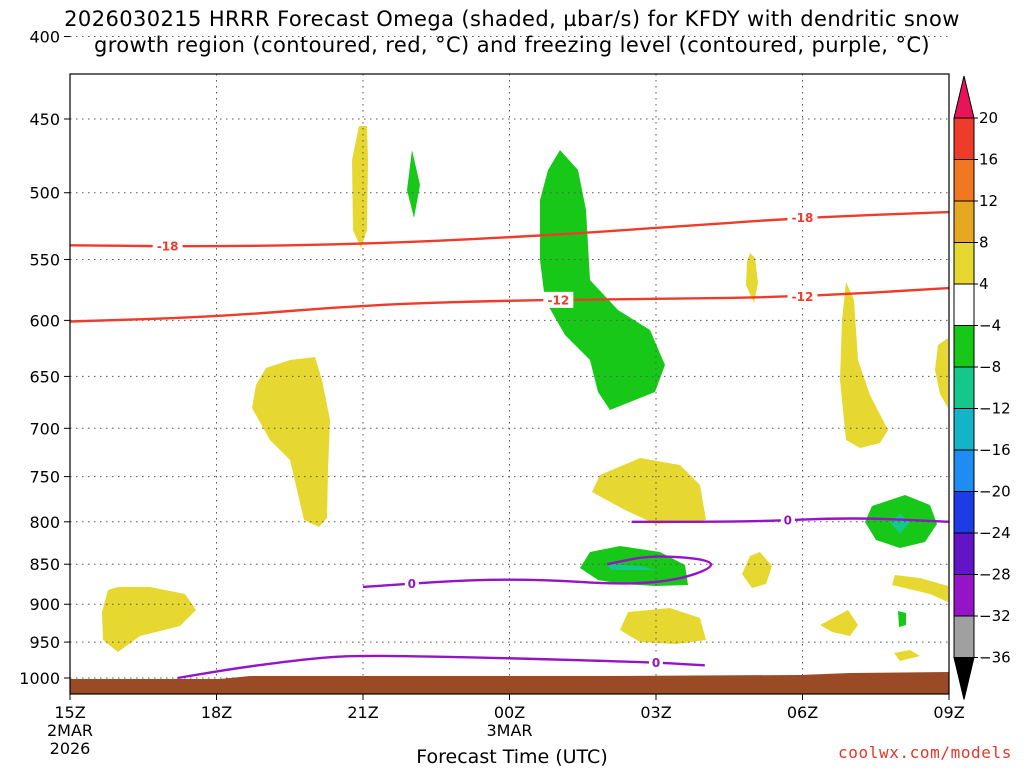  I want to click on y-tick-label: 550, so click(44, 259).